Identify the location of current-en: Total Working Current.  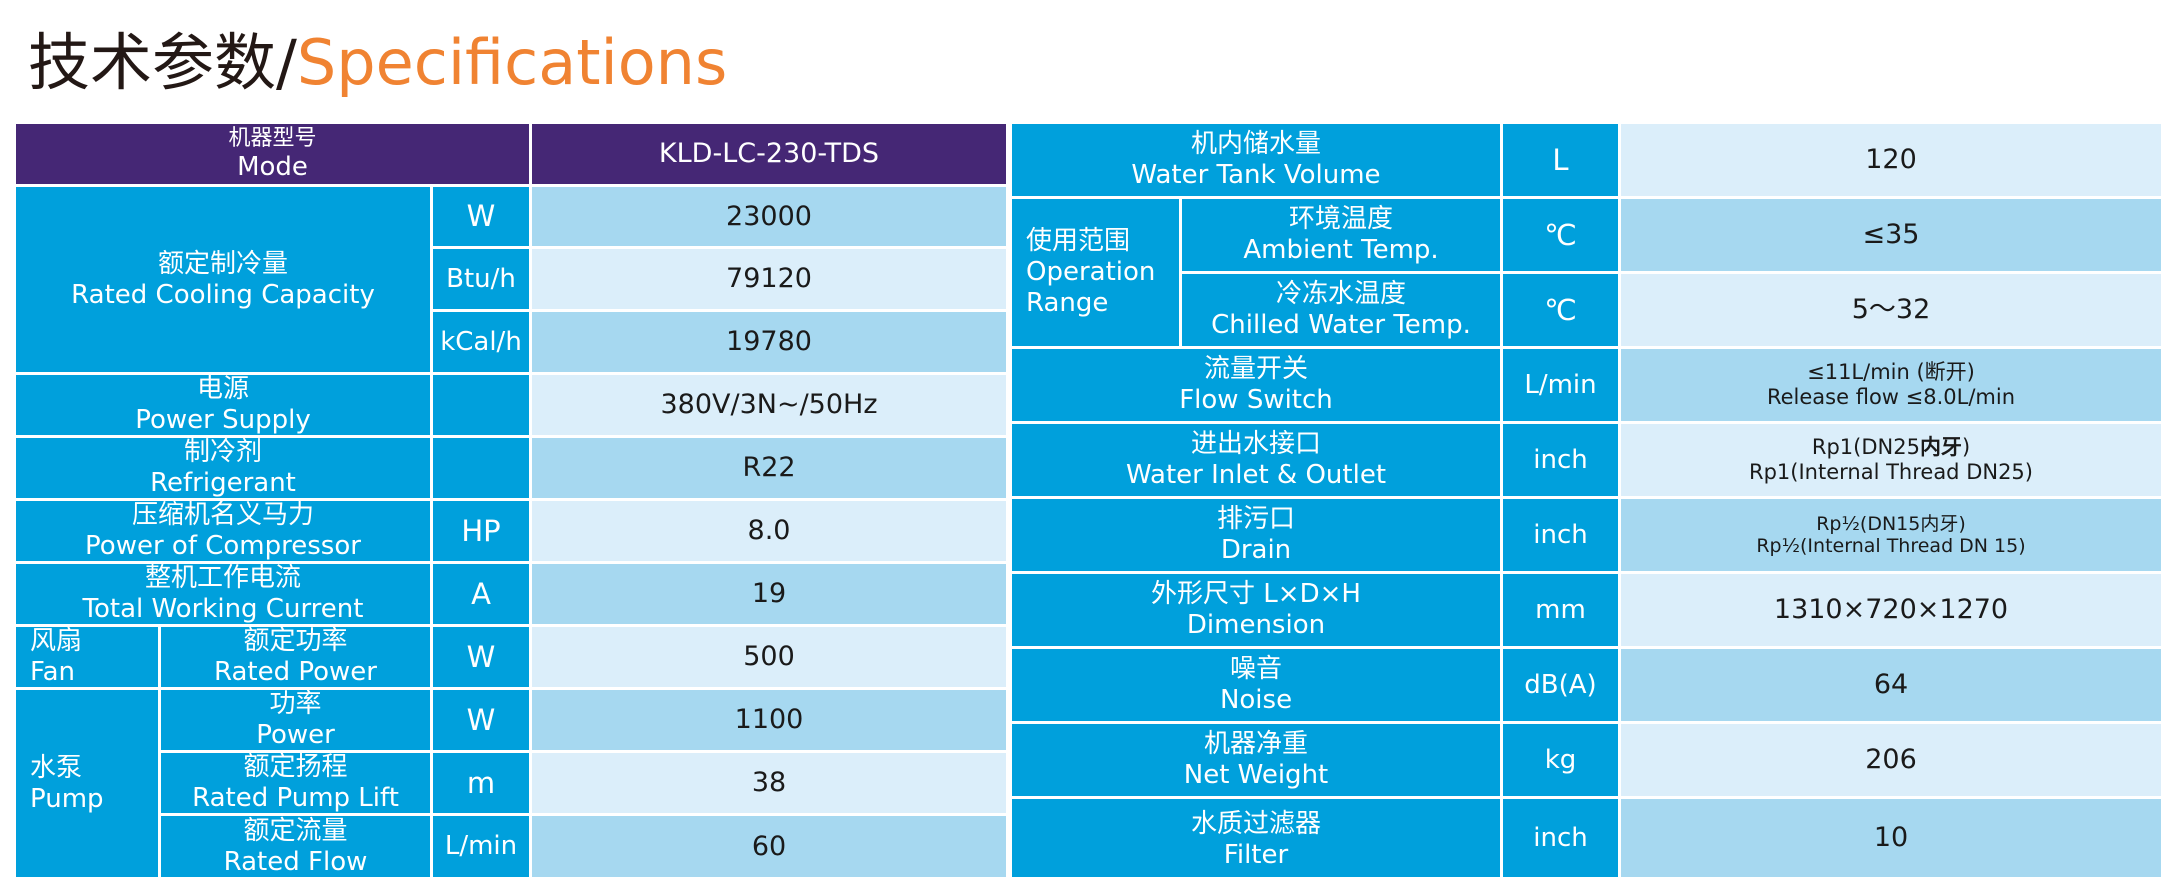
(223, 609).